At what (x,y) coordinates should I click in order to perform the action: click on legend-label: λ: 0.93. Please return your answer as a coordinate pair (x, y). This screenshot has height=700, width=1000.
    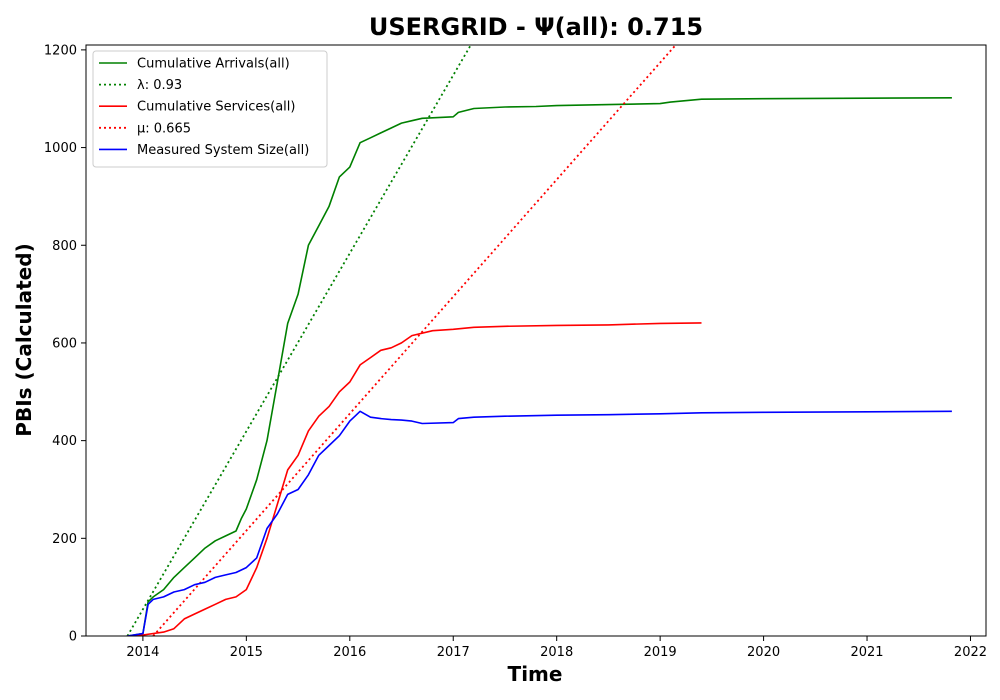
    Looking at the image, I should click on (159, 85).